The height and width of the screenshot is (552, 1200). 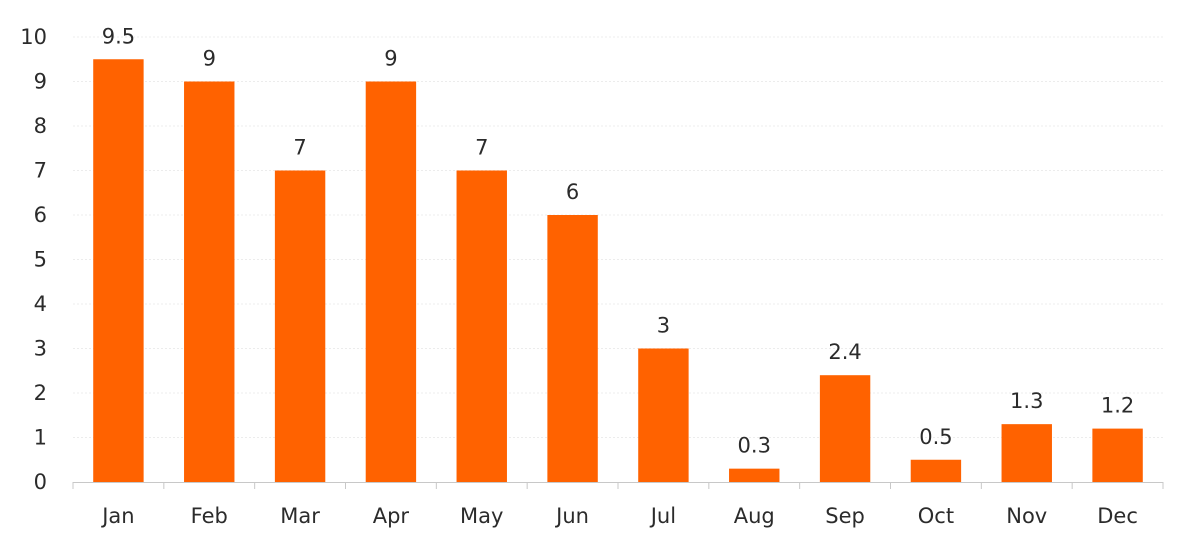 I want to click on x-tick-label: Oct, so click(x=936, y=516).